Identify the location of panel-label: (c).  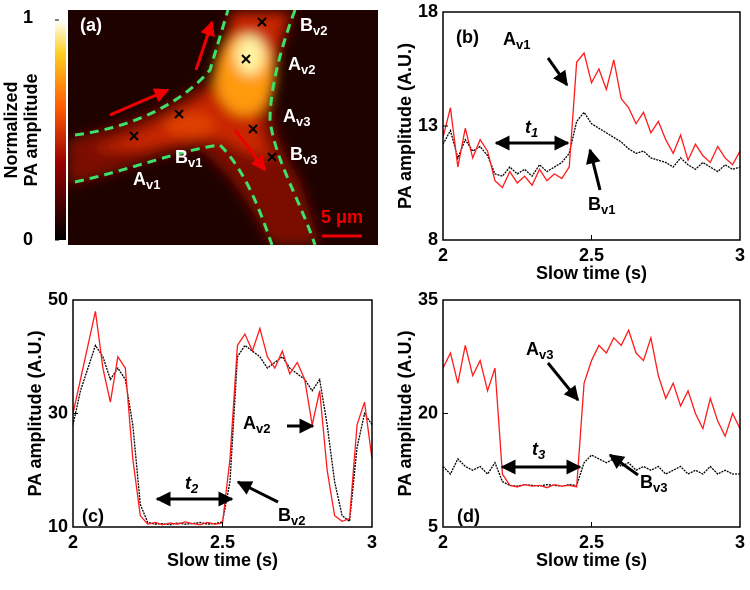
(93, 516).